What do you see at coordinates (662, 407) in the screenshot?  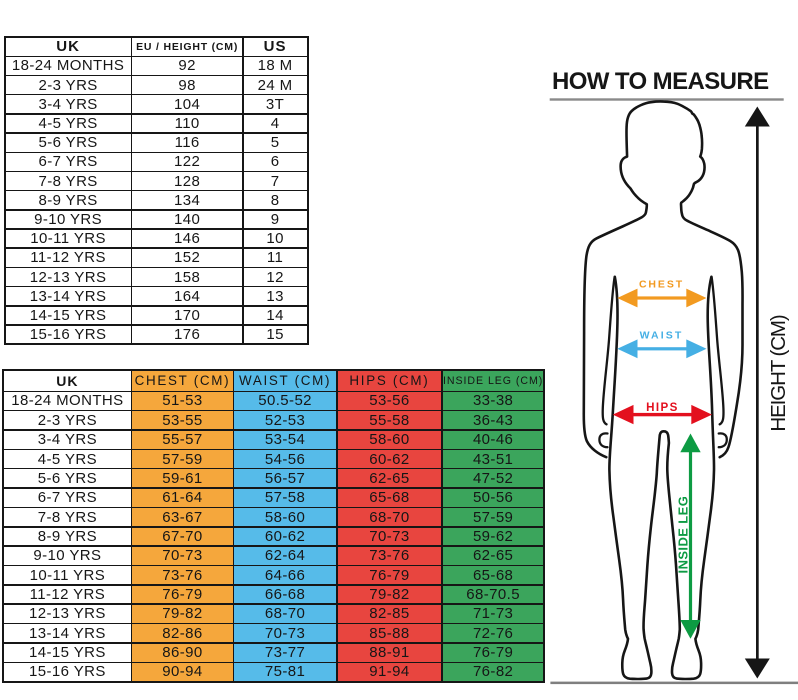 I see `svg-text: HIPS` at bounding box center [662, 407].